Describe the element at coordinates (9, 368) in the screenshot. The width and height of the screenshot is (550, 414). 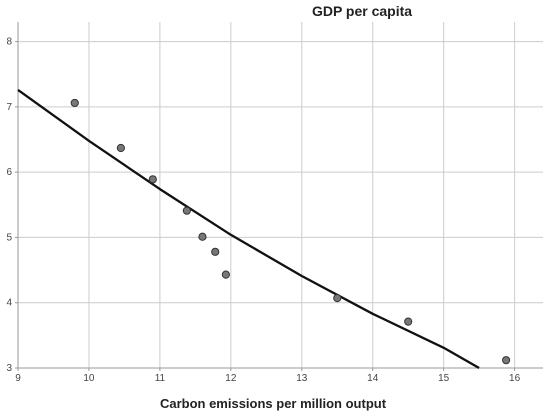
I see `y-tick-label: 3` at that location.